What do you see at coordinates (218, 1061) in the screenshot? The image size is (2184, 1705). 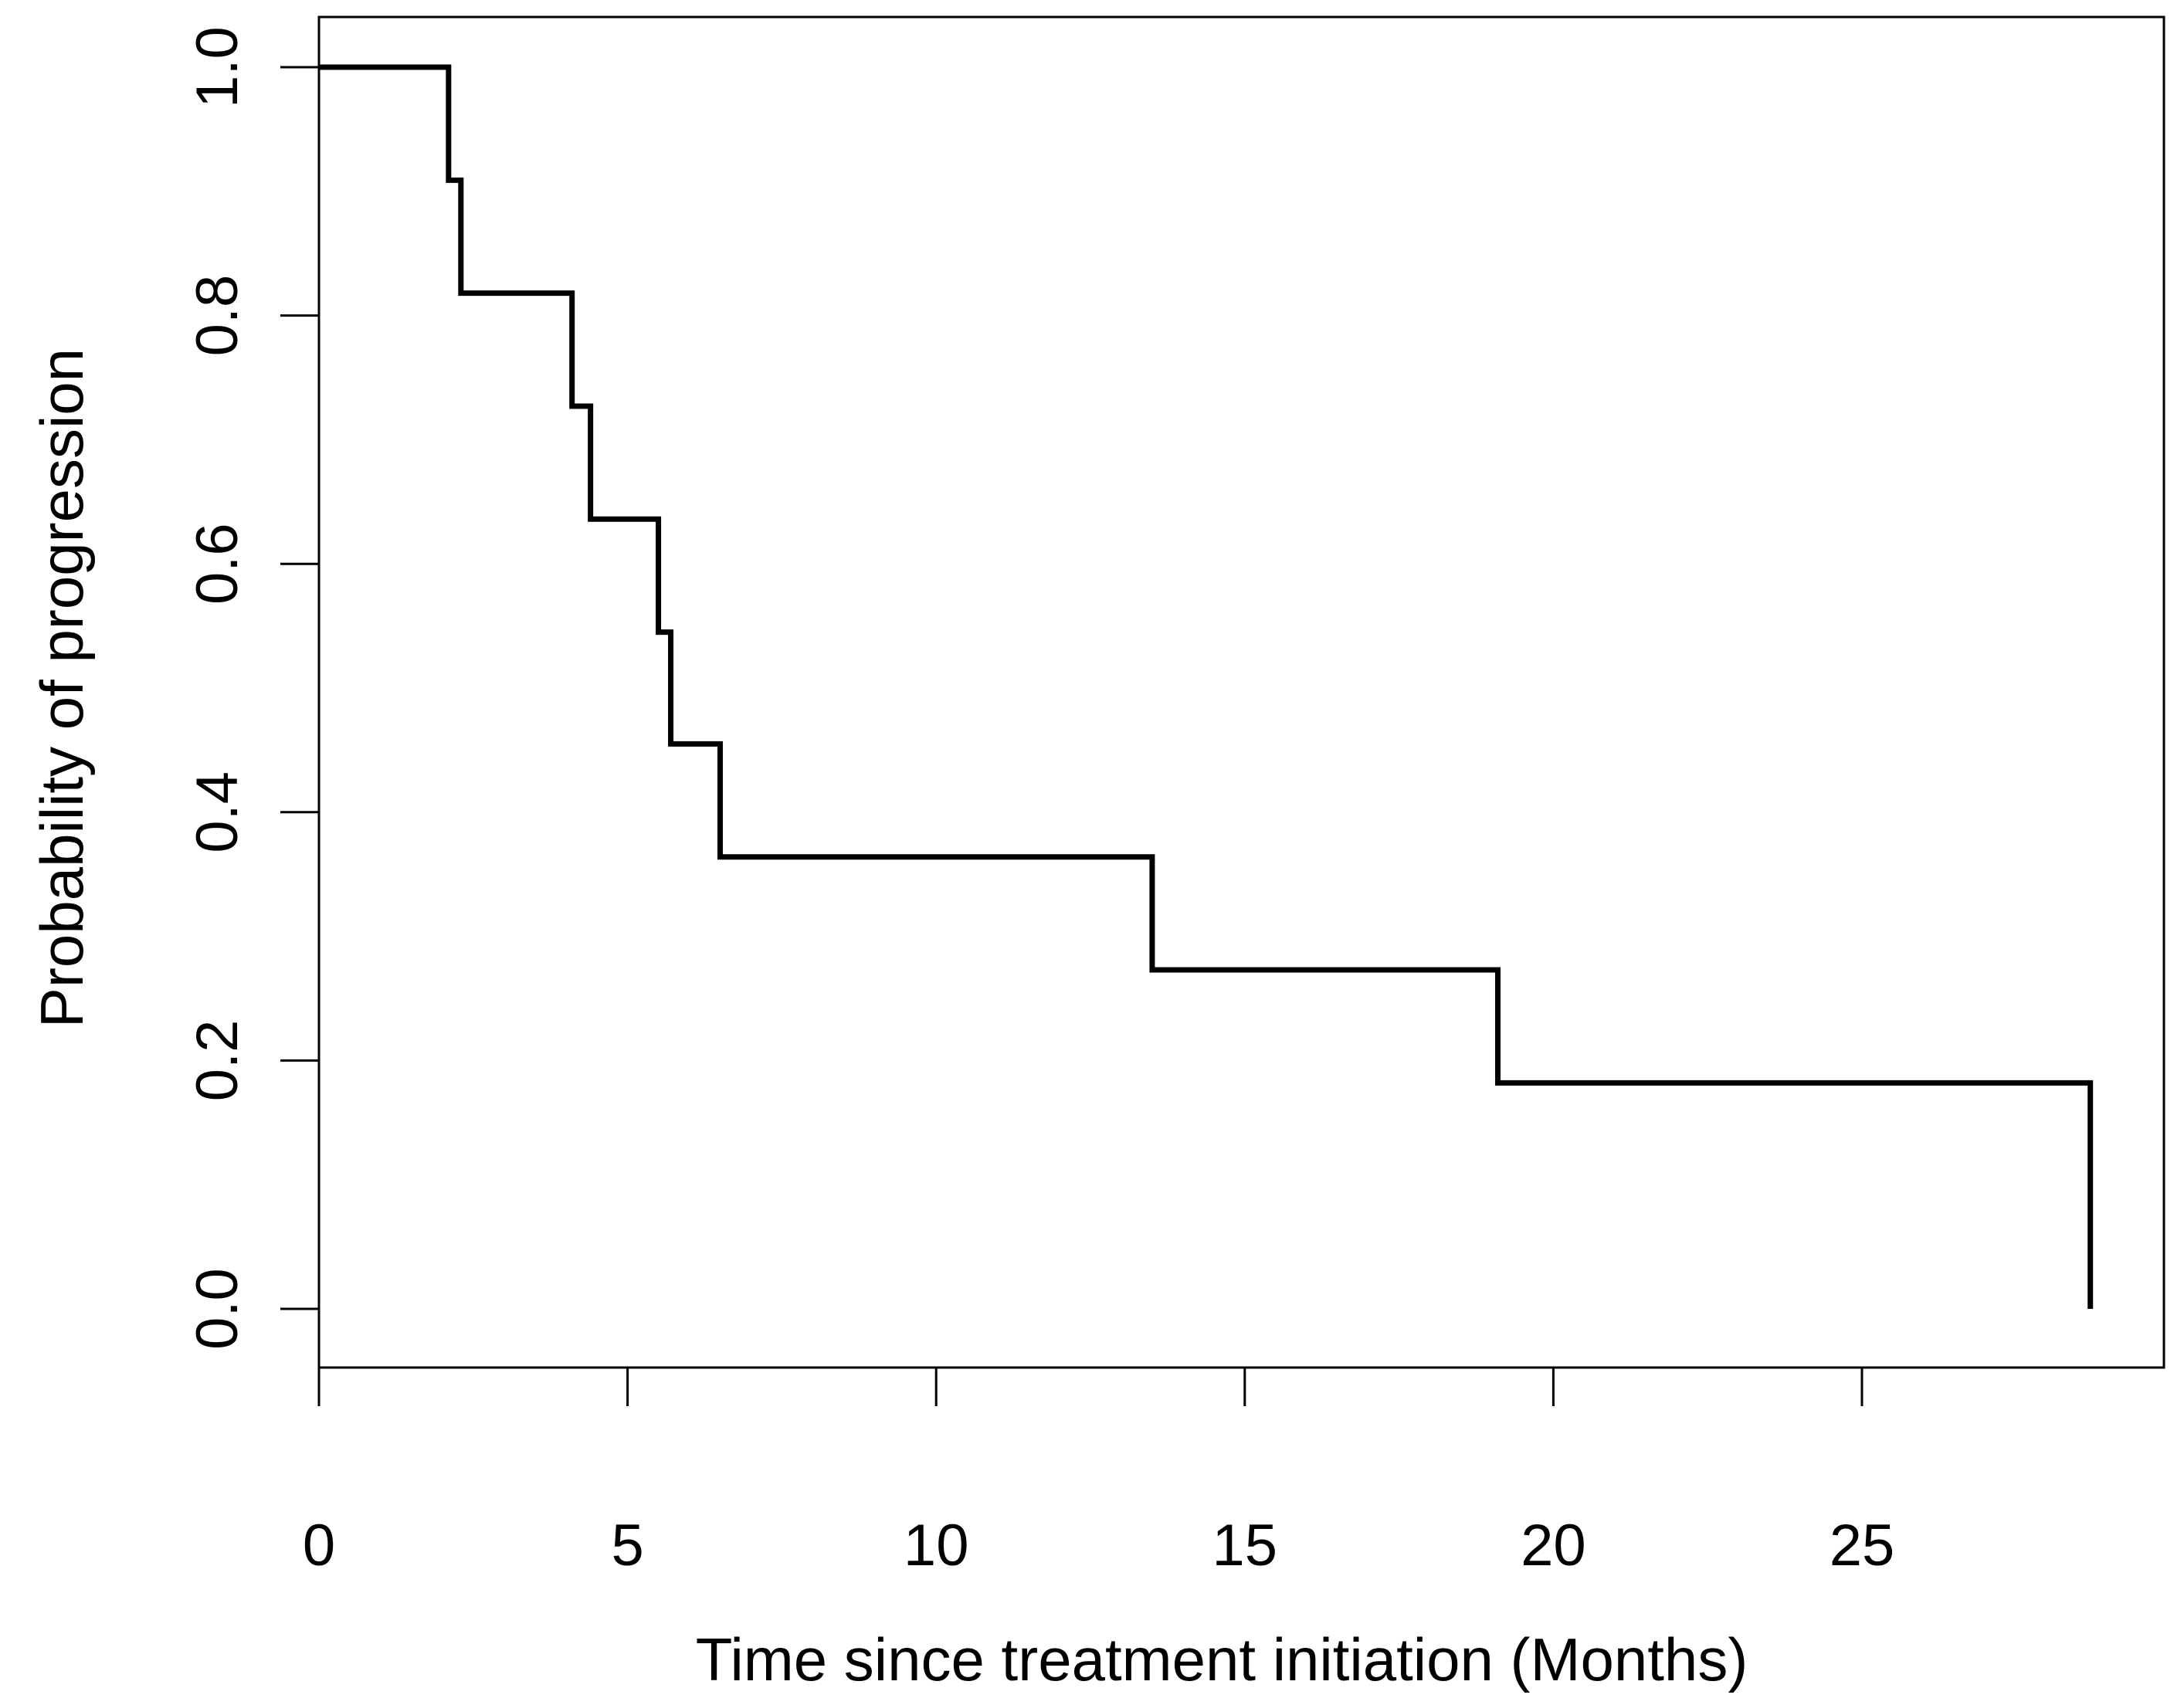 I see `y-tick-label: 0.2` at bounding box center [218, 1061].